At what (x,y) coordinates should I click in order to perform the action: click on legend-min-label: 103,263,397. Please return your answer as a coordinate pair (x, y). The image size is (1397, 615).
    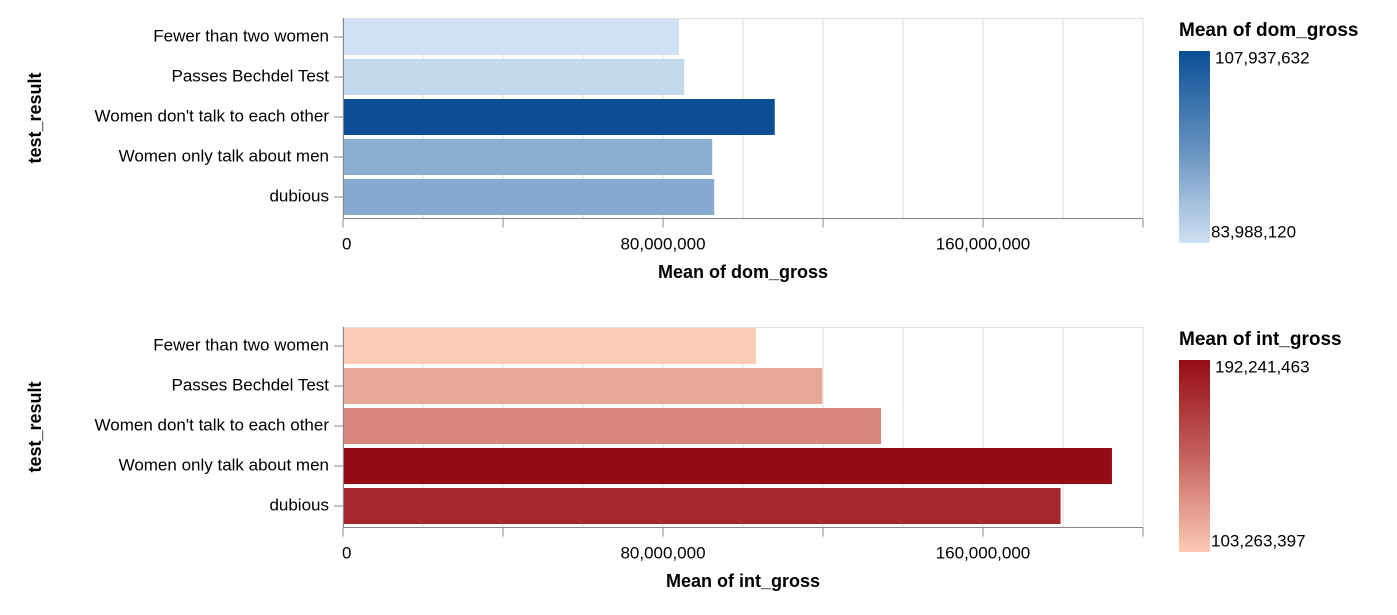
    Looking at the image, I should click on (1258, 540).